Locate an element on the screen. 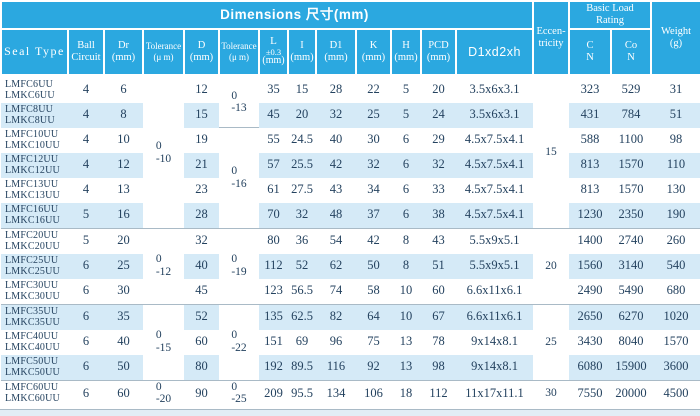  cell-i: 27.5 is located at coordinates (302, 189).